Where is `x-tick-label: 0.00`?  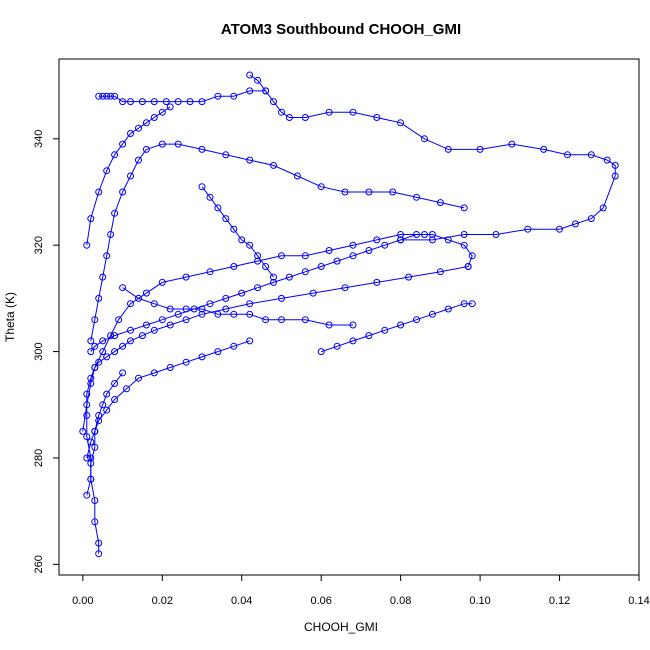 x-tick-label: 0.00 is located at coordinates (82, 601).